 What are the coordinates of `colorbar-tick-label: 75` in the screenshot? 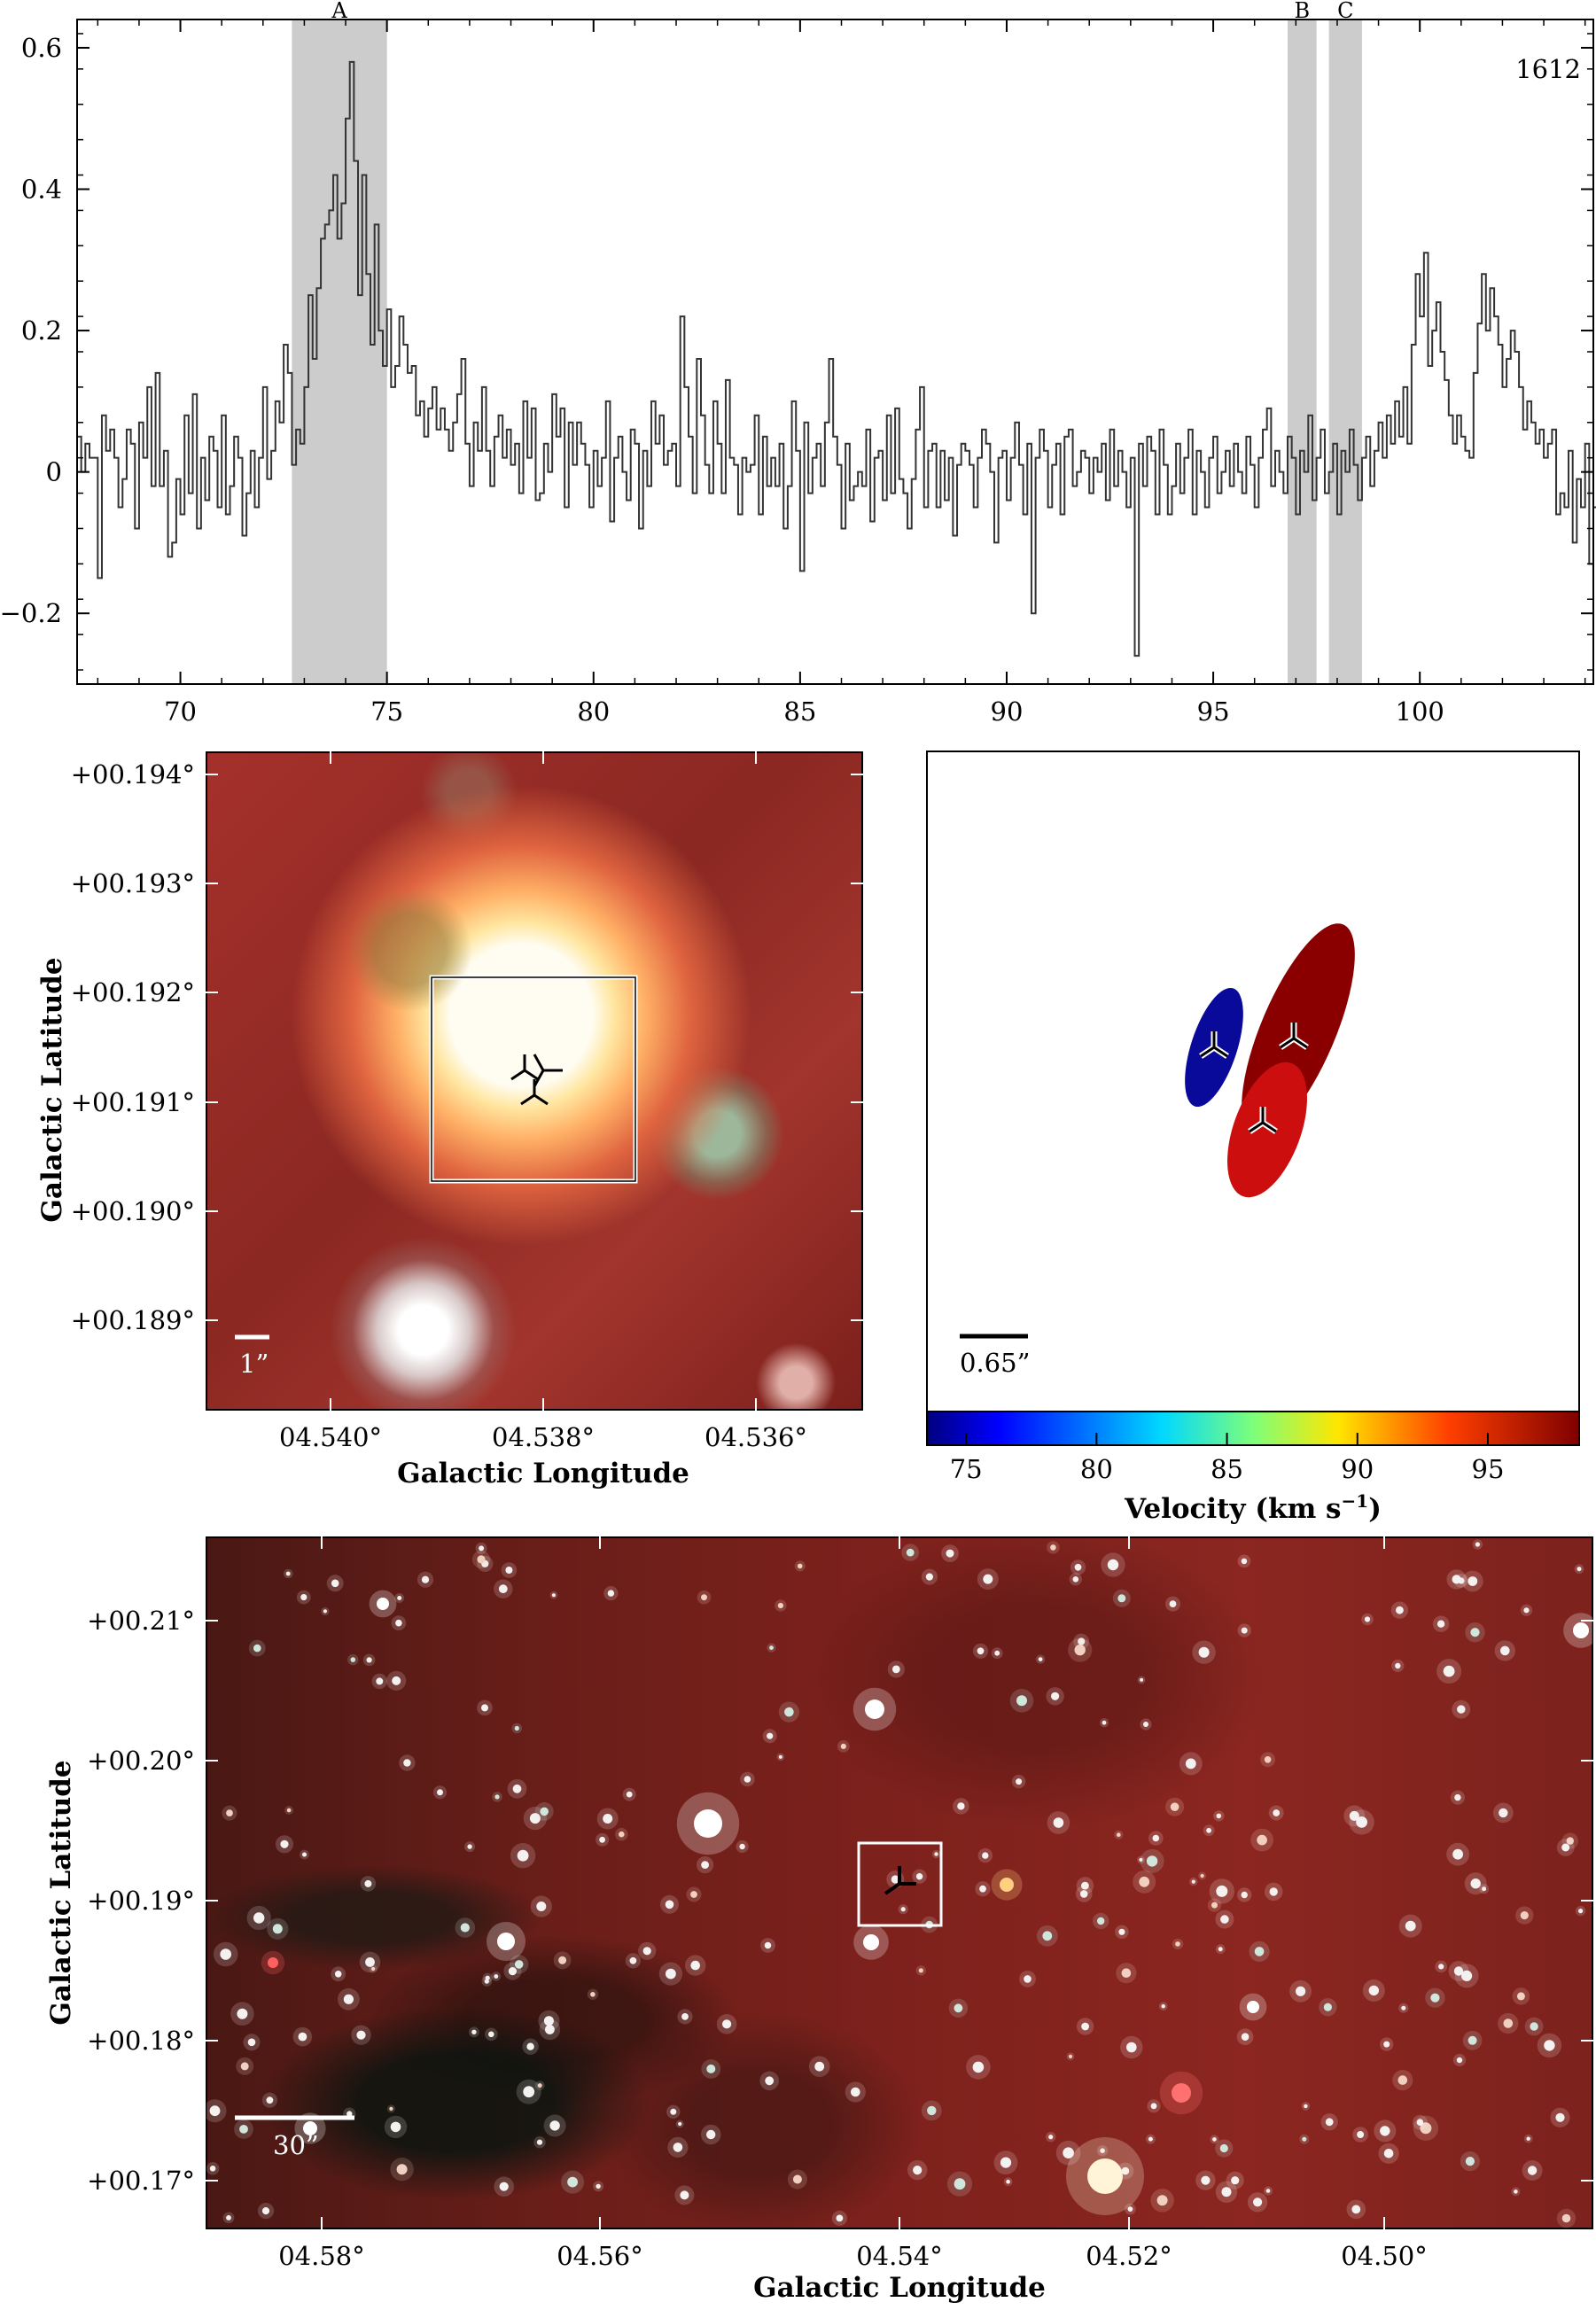 It's located at (966, 1469).